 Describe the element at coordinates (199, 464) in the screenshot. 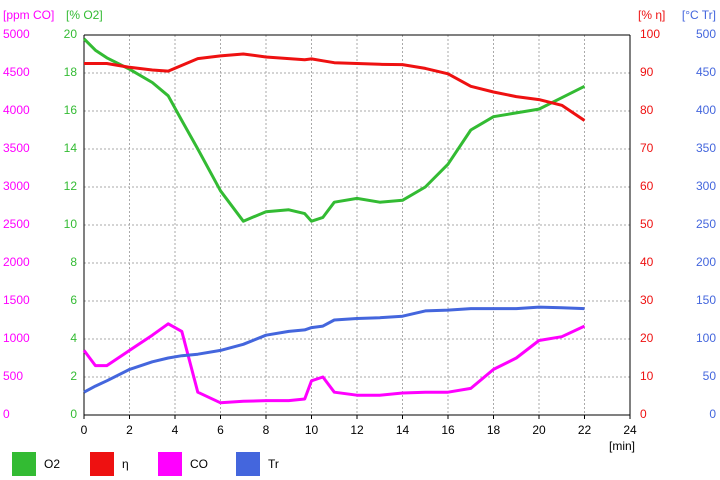

I see `legend-label: CO` at that location.